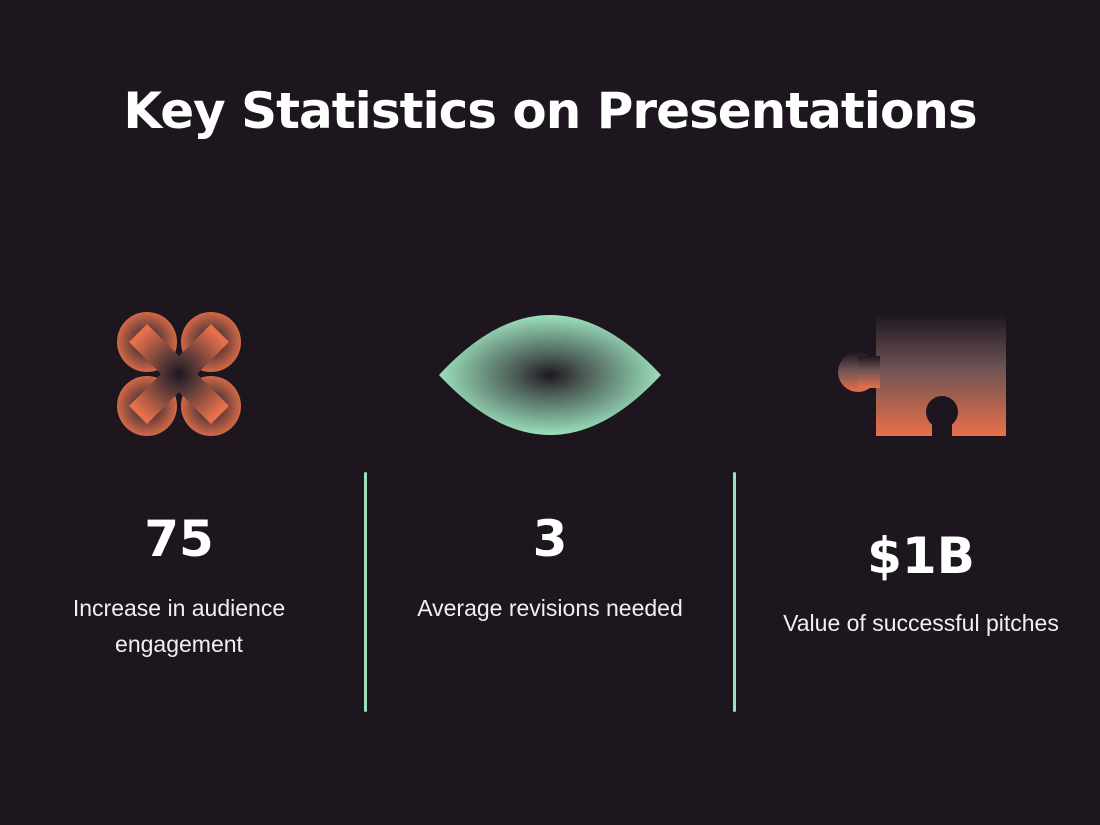  What do you see at coordinates (179, 374) in the screenshot?
I see `cross-icon` at bounding box center [179, 374].